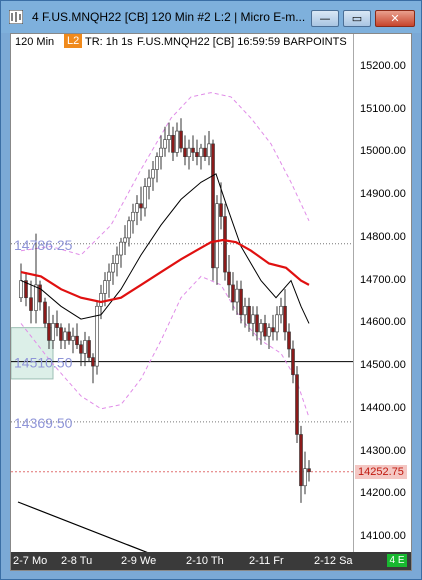 This screenshot has width=422, height=580. Describe the element at coordinates (383, 151) in the screenshot. I see `price-tick-label: 15000.00` at that location.